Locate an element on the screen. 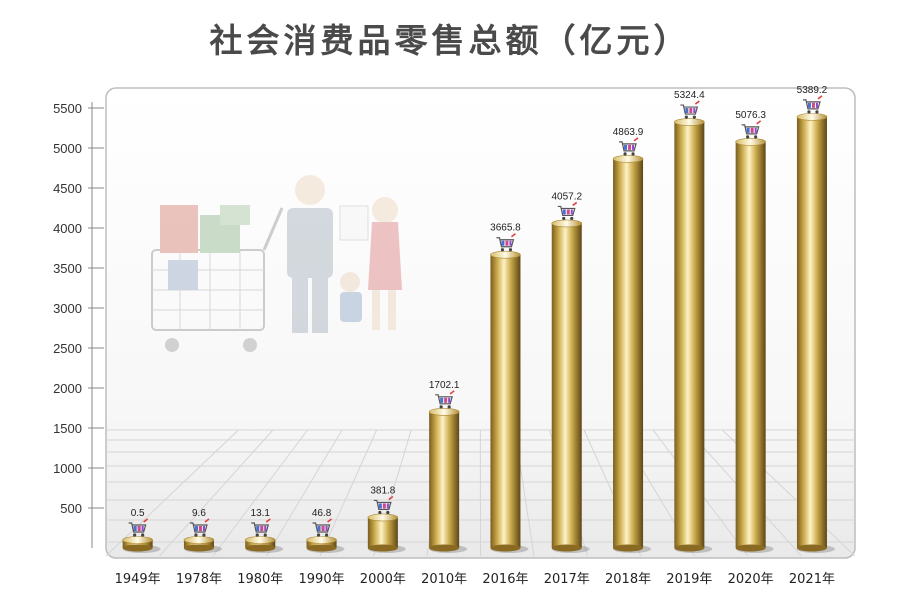 The width and height of the screenshot is (900, 600). x-category-label: 2018年 is located at coordinates (628, 579).